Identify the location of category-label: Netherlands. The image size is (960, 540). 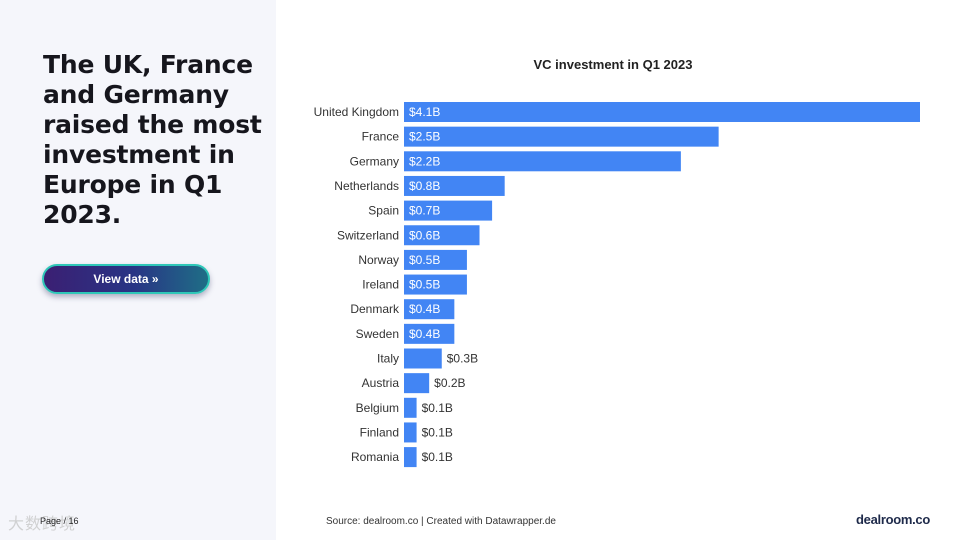
(366, 186).